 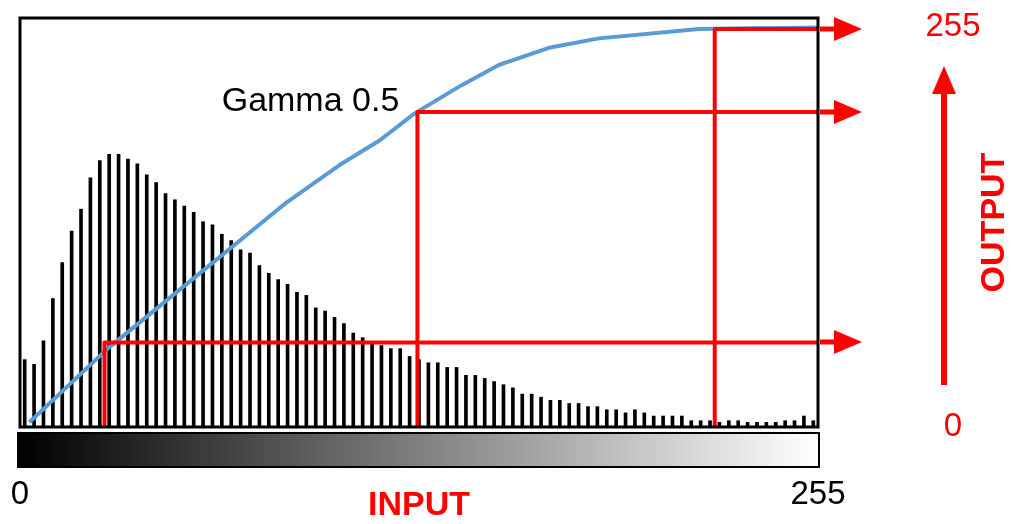 I want to click on x-axis-title: INPUT, so click(x=419, y=503).